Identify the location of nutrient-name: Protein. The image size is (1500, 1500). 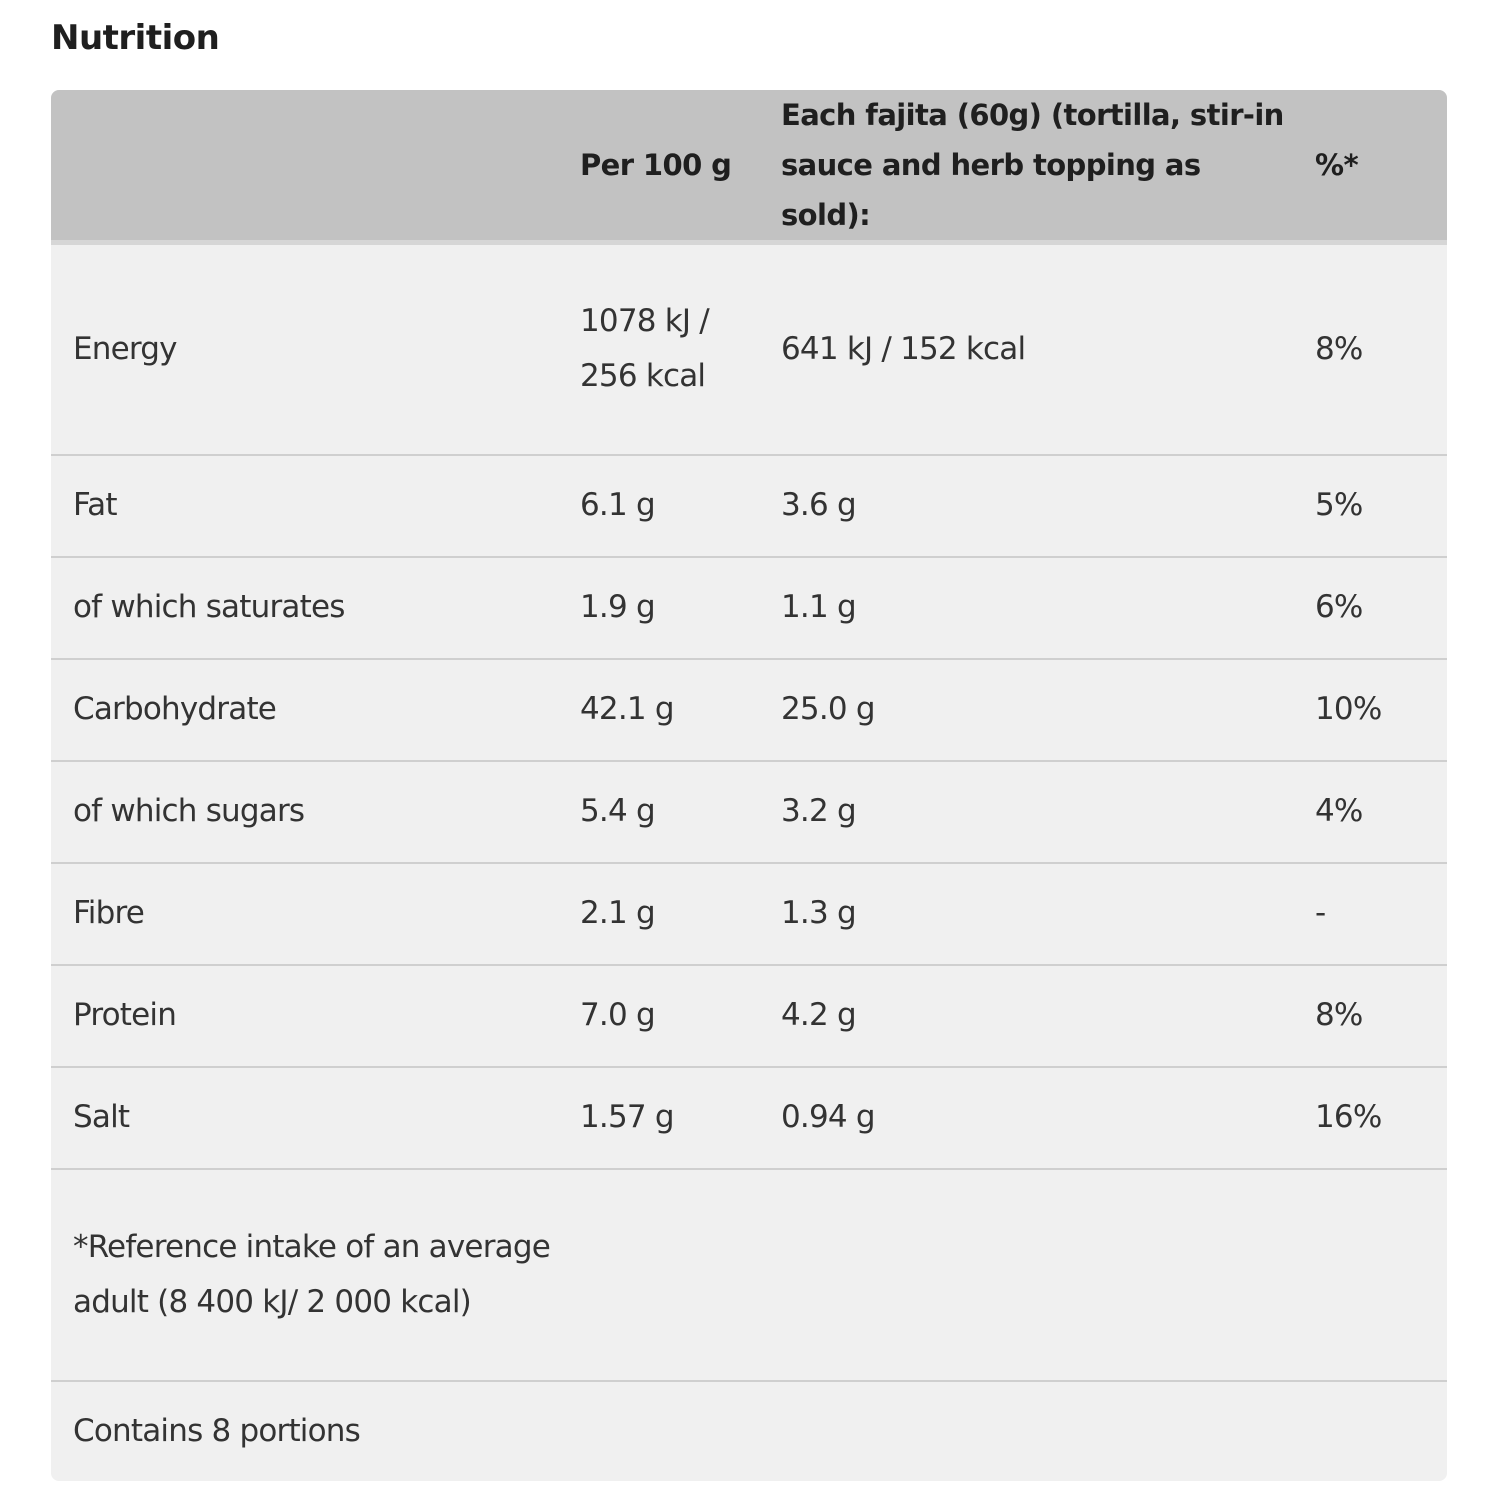
(315, 1015).